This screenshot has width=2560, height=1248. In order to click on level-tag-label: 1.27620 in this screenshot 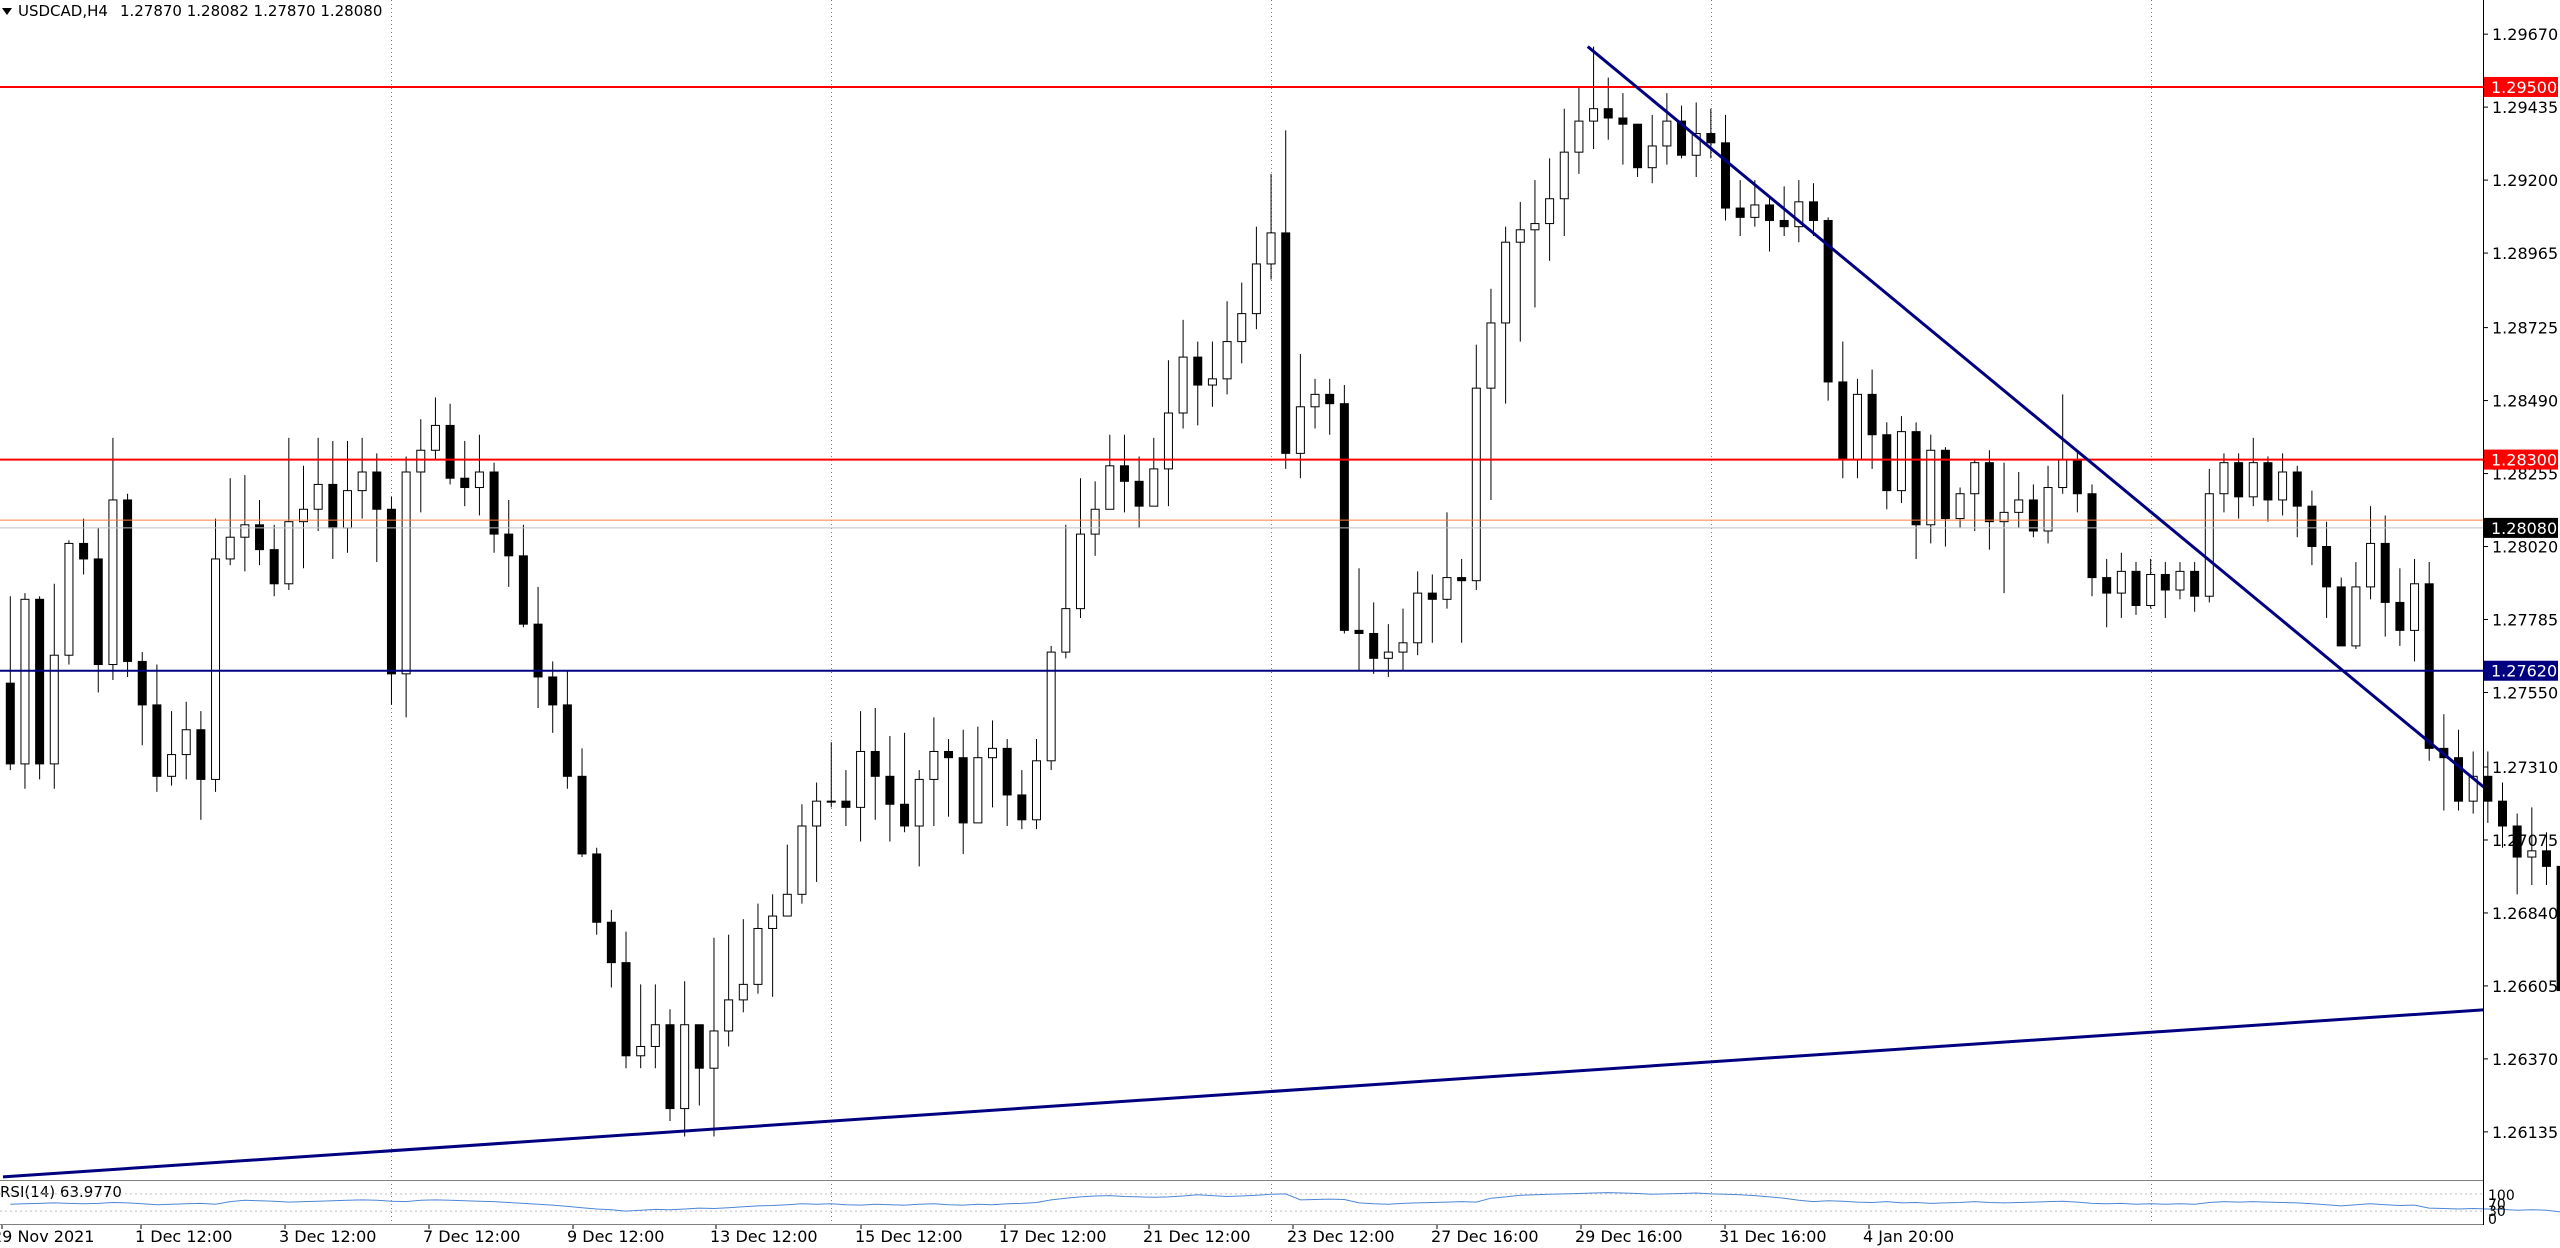, I will do `click(2524, 671)`.